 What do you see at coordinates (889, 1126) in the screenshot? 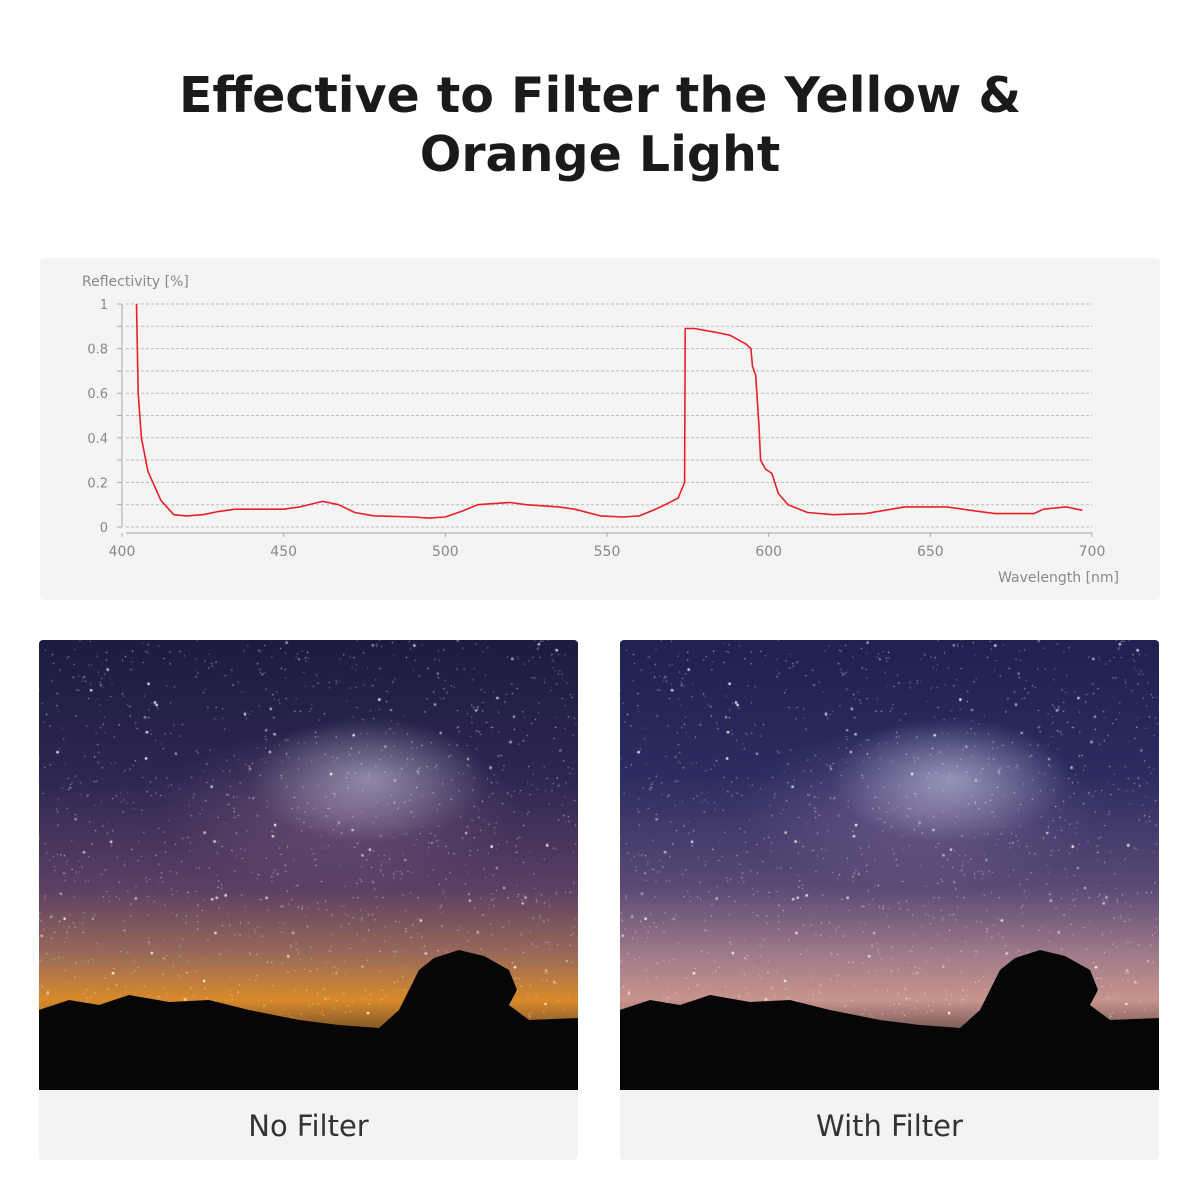
I see `caption-with-filter: With Filter` at bounding box center [889, 1126].